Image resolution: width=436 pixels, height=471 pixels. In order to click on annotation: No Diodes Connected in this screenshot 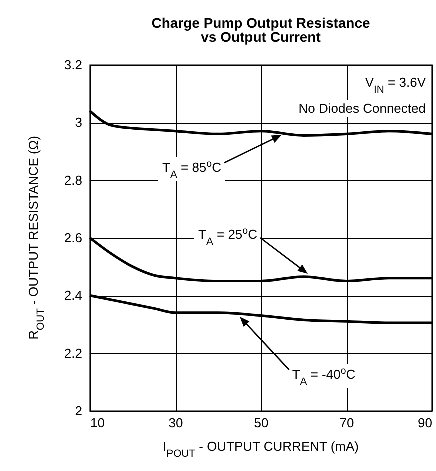, I will do `click(362, 108)`.